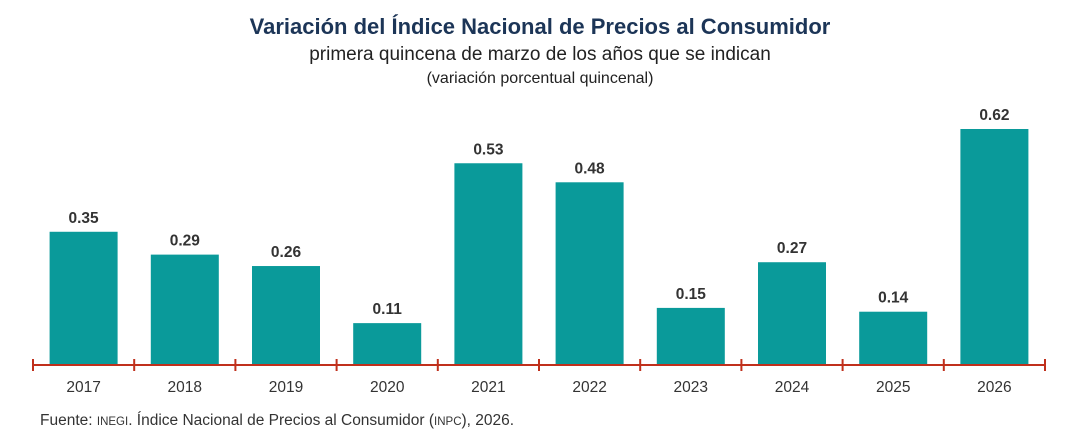  What do you see at coordinates (540, 78) in the screenshot?
I see `unit-label: (variación porcentual quincenal)` at bounding box center [540, 78].